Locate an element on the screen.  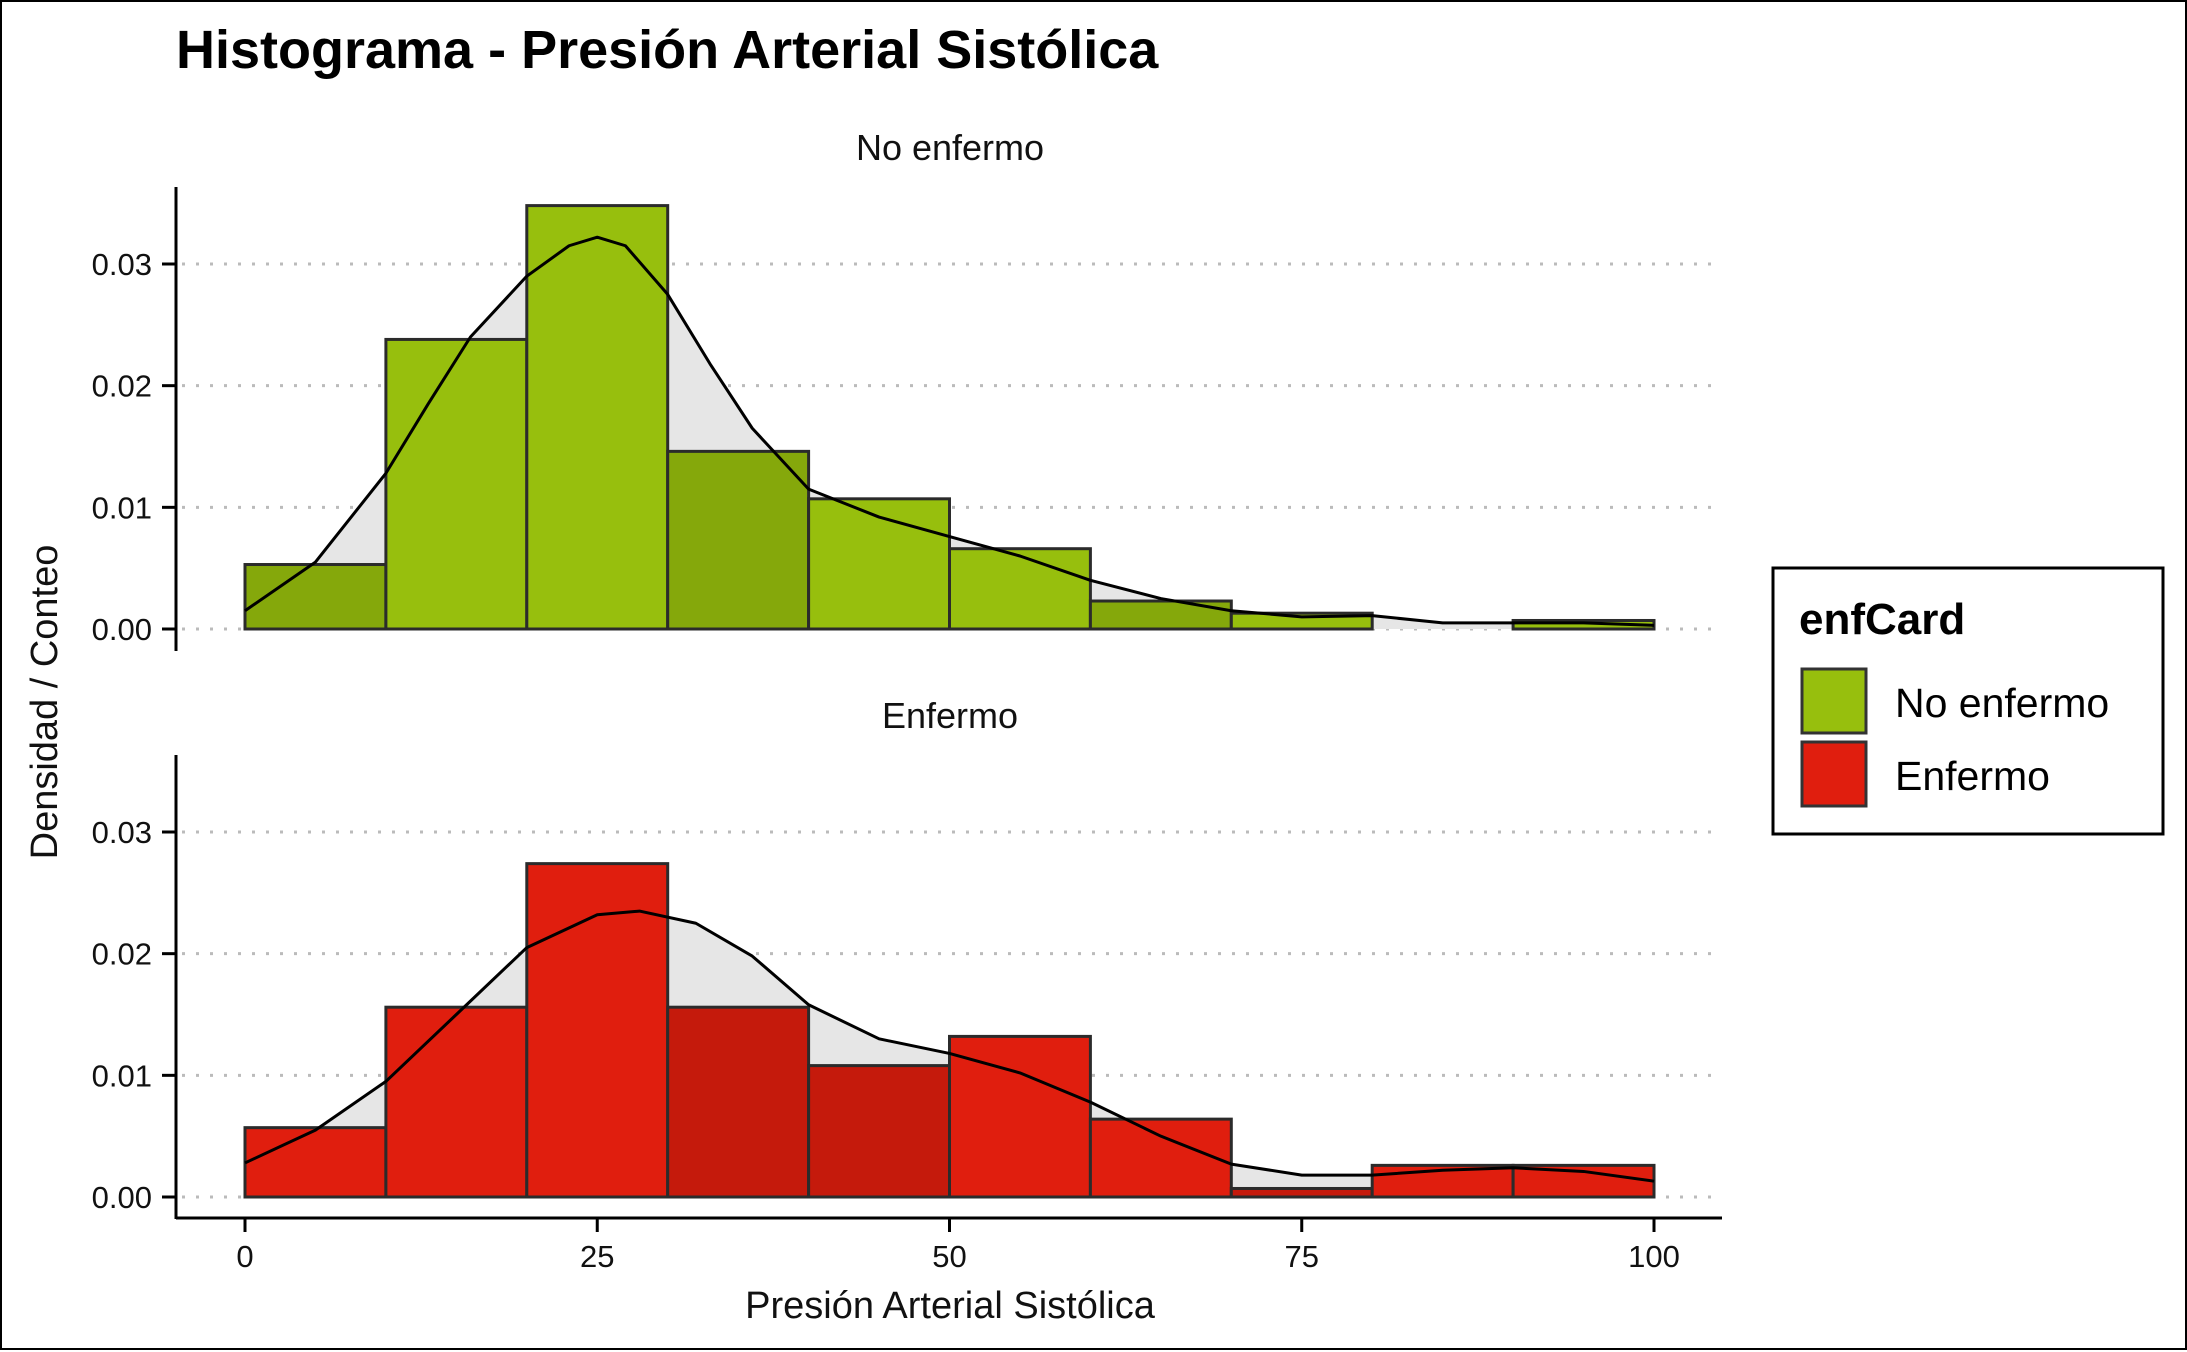
x-tick-label: 75 is located at coordinates (1302, 1256).